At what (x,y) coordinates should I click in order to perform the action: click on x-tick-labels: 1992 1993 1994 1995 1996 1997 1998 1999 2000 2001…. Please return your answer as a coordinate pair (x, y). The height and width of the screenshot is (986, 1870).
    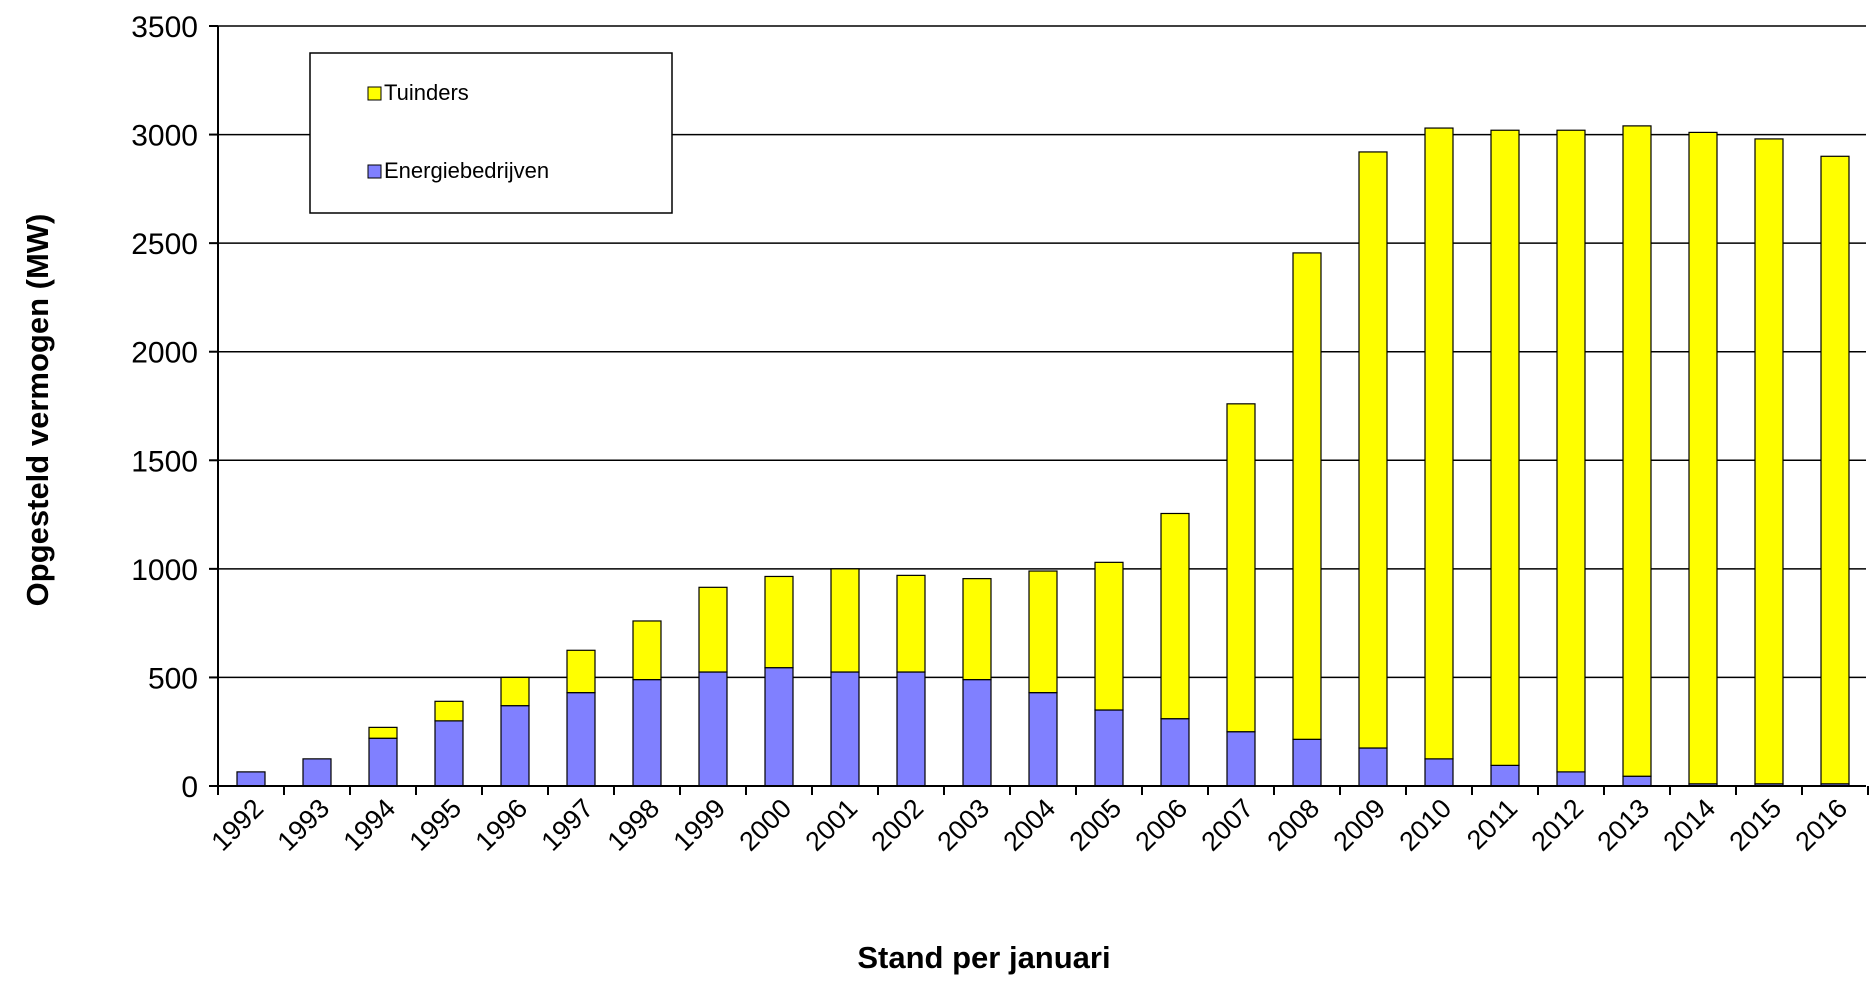
    Looking at the image, I should click on (1030, 825).